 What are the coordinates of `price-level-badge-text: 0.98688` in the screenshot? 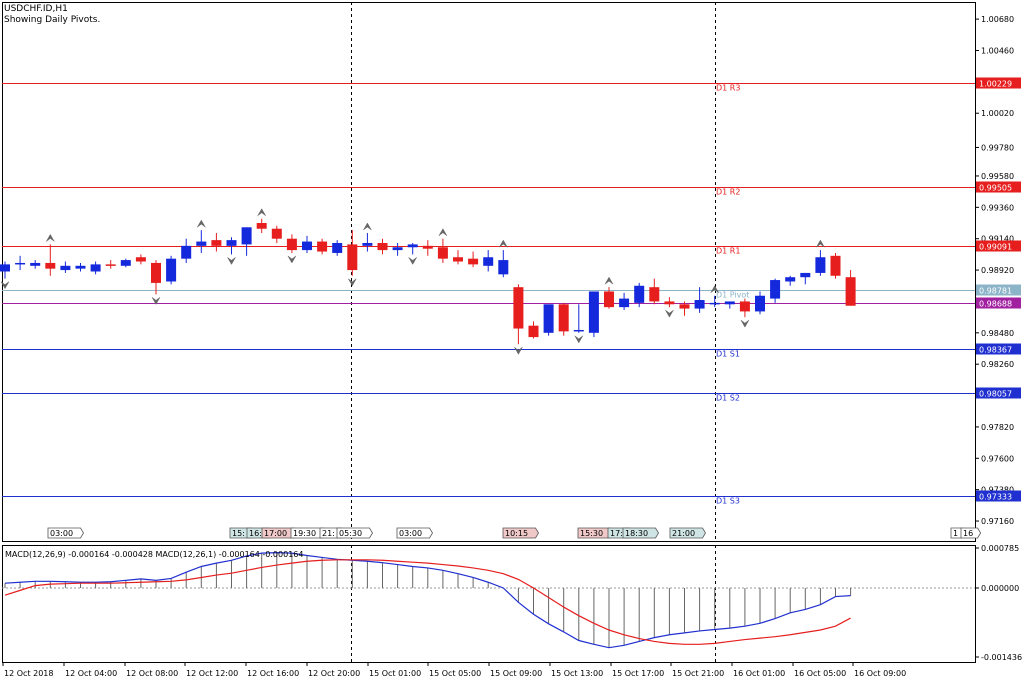 It's located at (995, 304).